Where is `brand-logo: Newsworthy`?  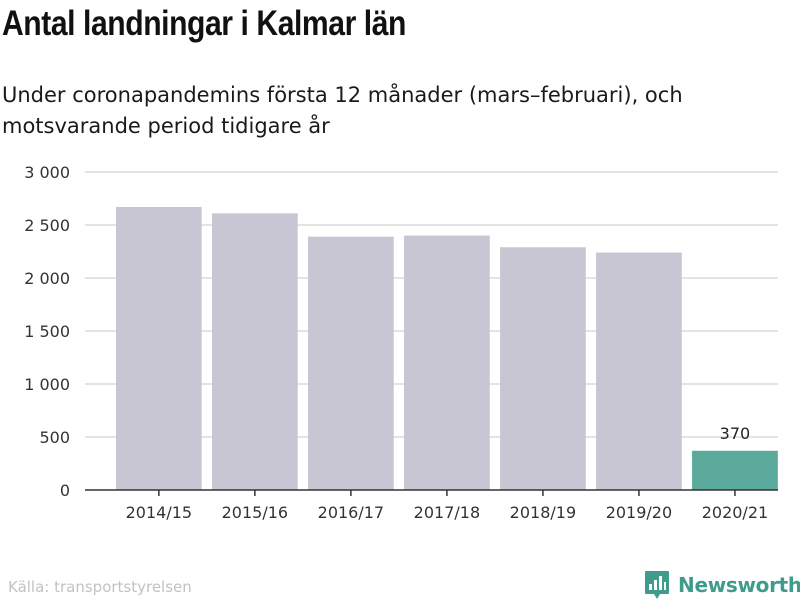 brand-logo: Newsworthy is located at coordinates (722, 585).